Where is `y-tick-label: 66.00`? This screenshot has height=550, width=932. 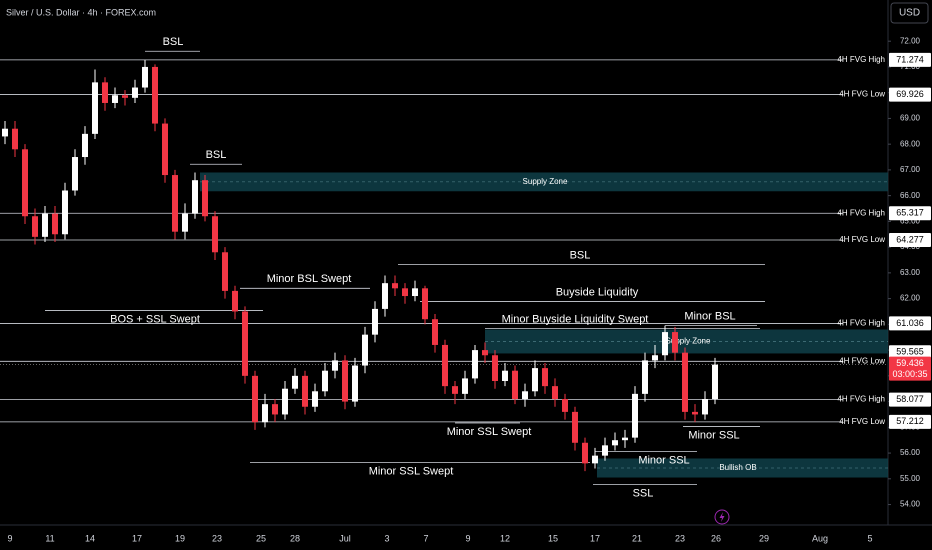
y-tick-label: 66.00 is located at coordinates (910, 195).